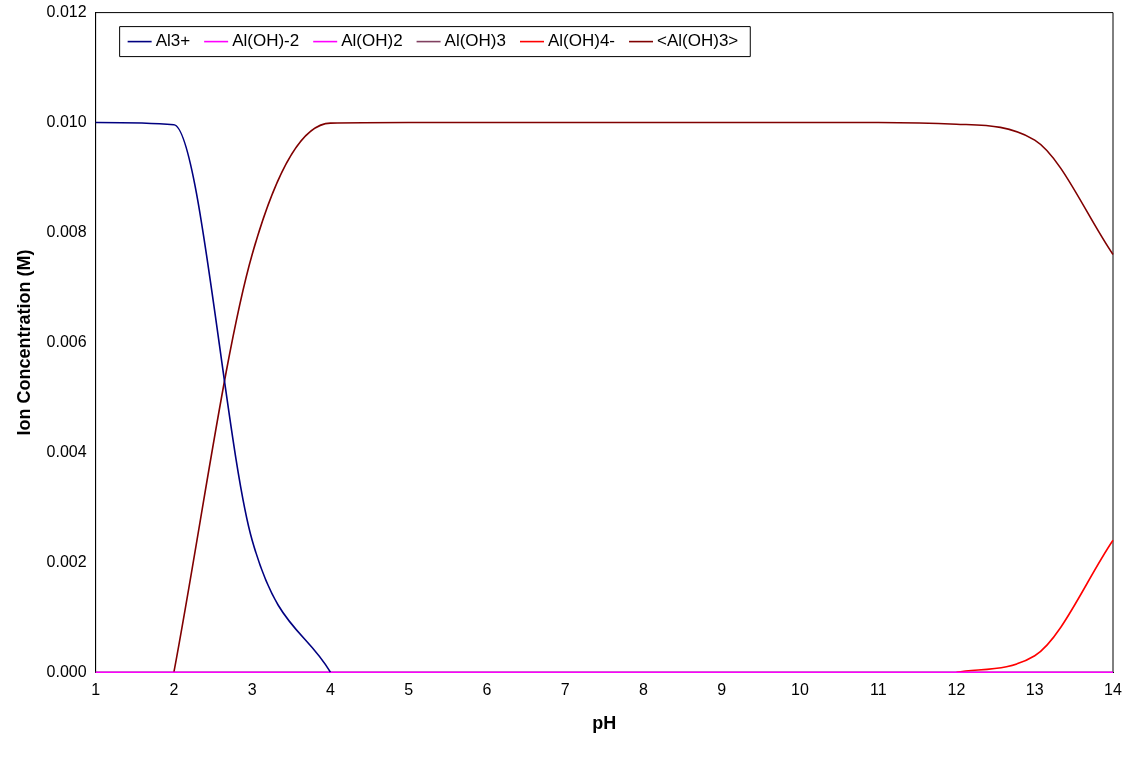  What do you see at coordinates (698, 41) in the screenshot?
I see `legend-label: <Al(OH)3>` at bounding box center [698, 41].